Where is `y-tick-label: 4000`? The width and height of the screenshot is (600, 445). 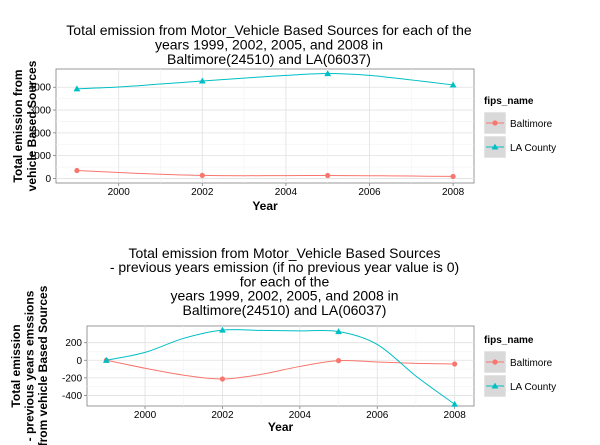 y-tick-label: 4000 is located at coordinates (40, 88).